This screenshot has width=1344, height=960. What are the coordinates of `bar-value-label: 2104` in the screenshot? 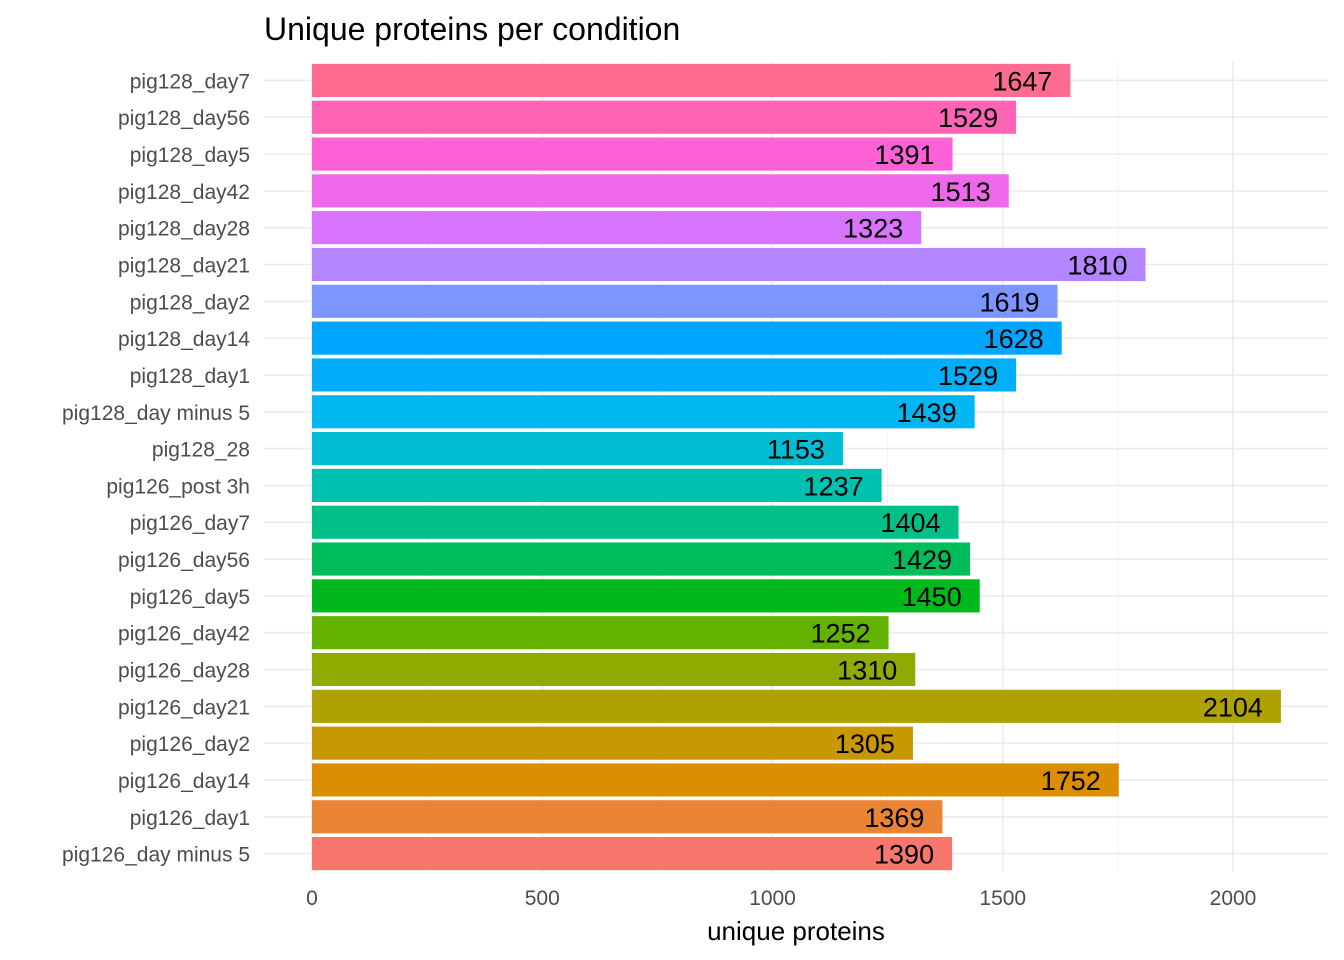 It's located at (1233, 707).